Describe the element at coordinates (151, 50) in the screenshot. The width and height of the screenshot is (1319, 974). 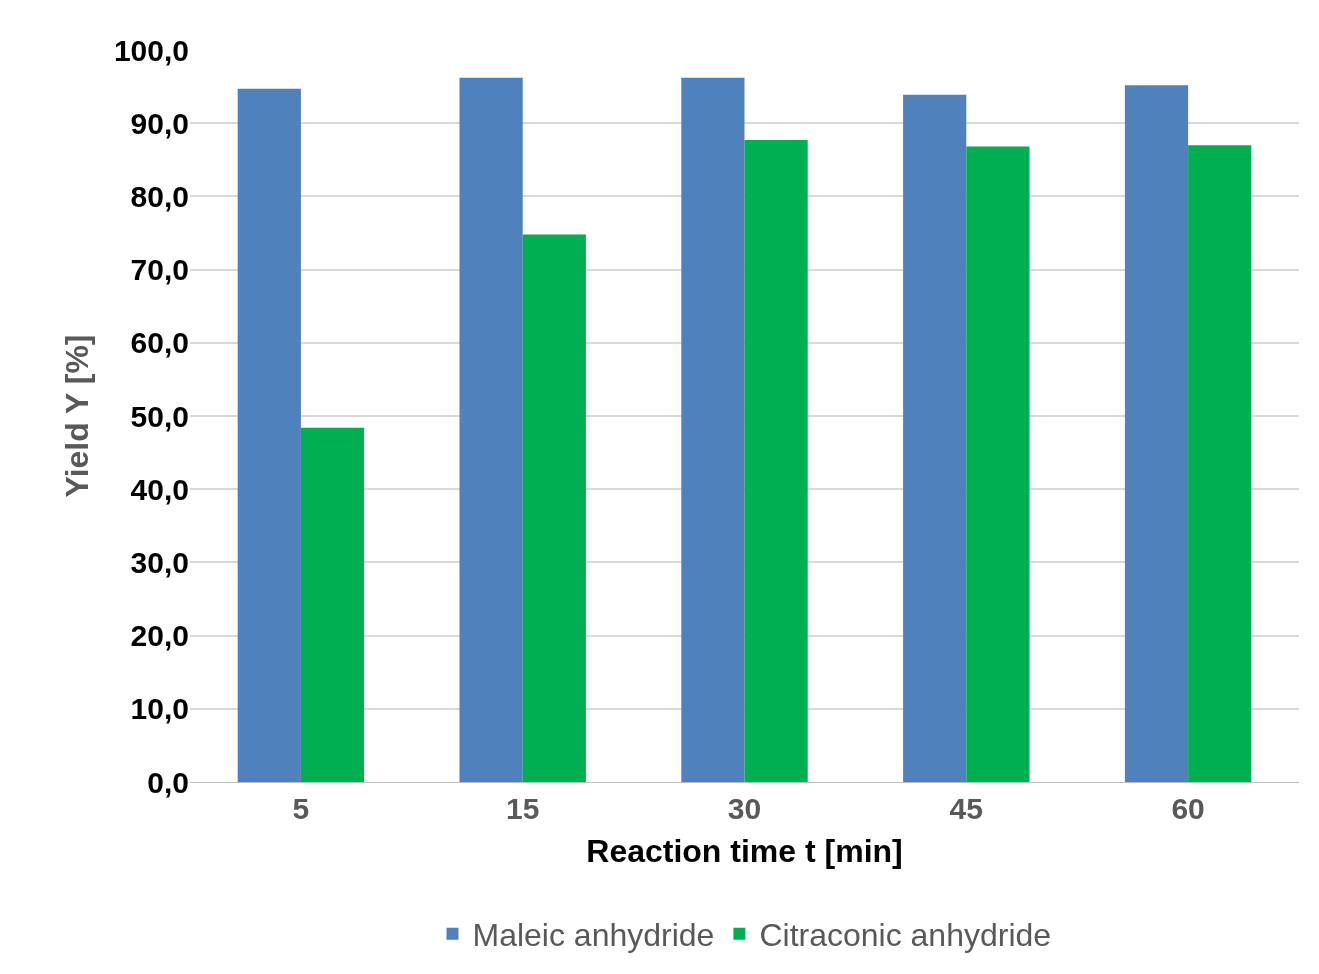
I see `y-tick-label: 100,0` at that location.